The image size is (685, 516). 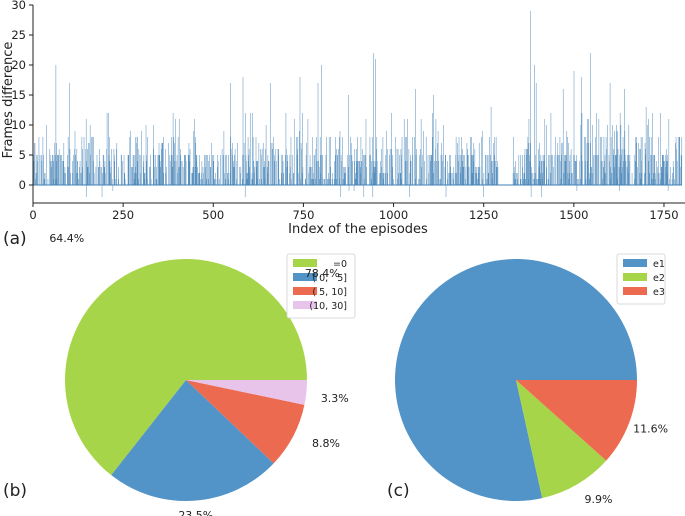 What do you see at coordinates (659, 264) in the screenshot?
I see `legend-entry: e1` at bounding box center [659, 264].